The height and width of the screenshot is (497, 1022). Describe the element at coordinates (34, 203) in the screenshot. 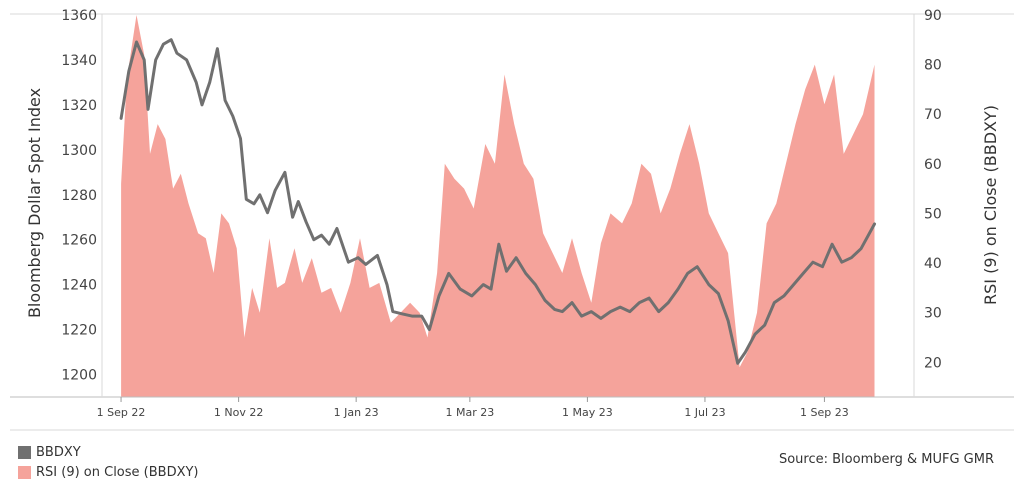

I see `left-axis-title: Bloomberg Dollar Spot Index` at that location.